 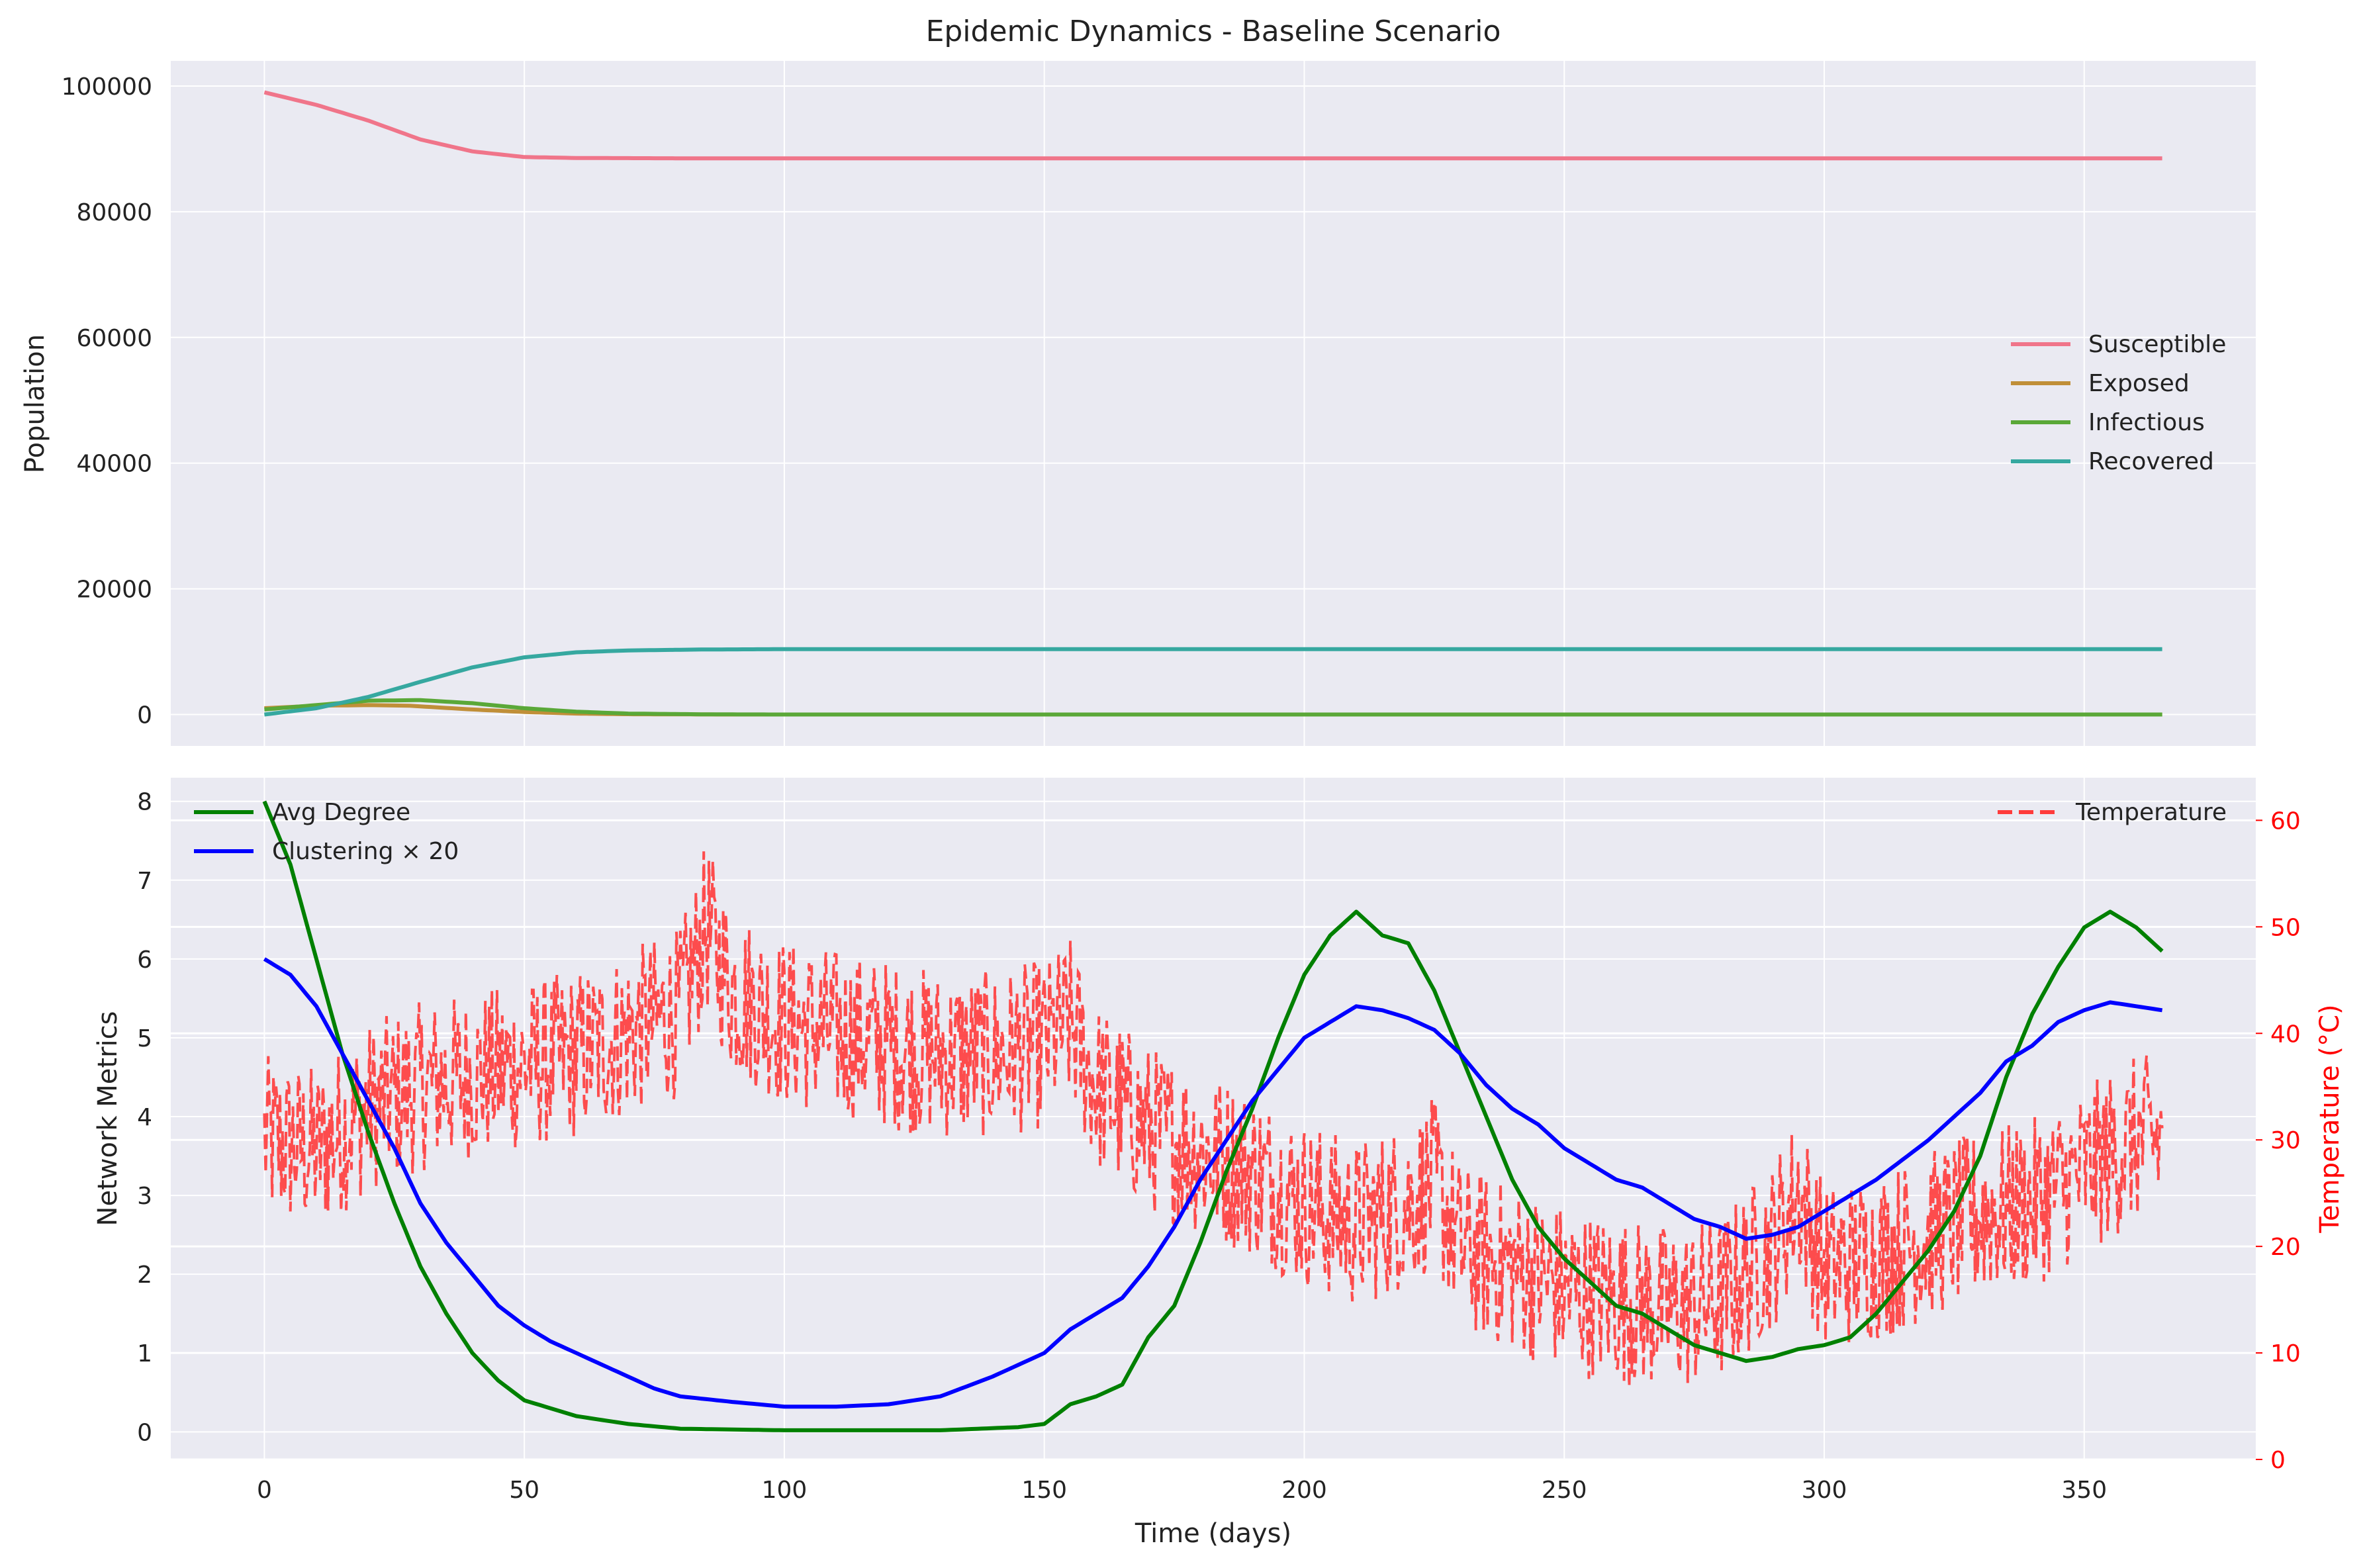 I want to click on x-tick-label: 200, so click(x=1304, y=1490).